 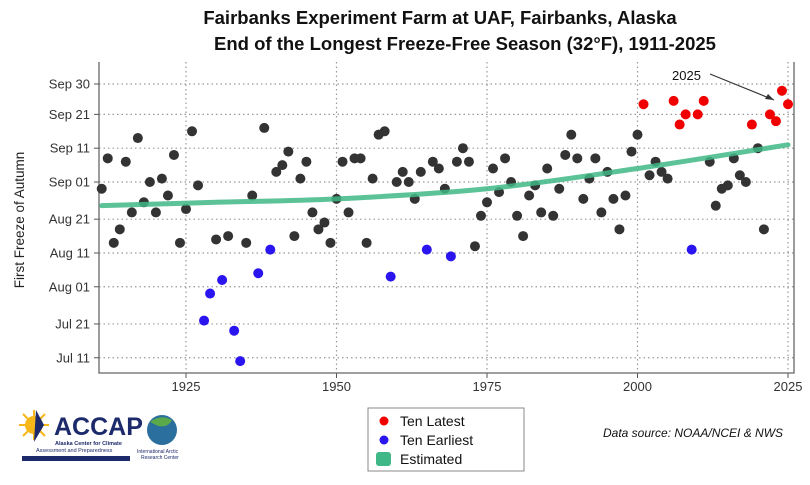 What do you see at coordinates (69, 219) in the screenshot?
I see `y-tick-label: Aug 21` at bounding box center [69, 219].